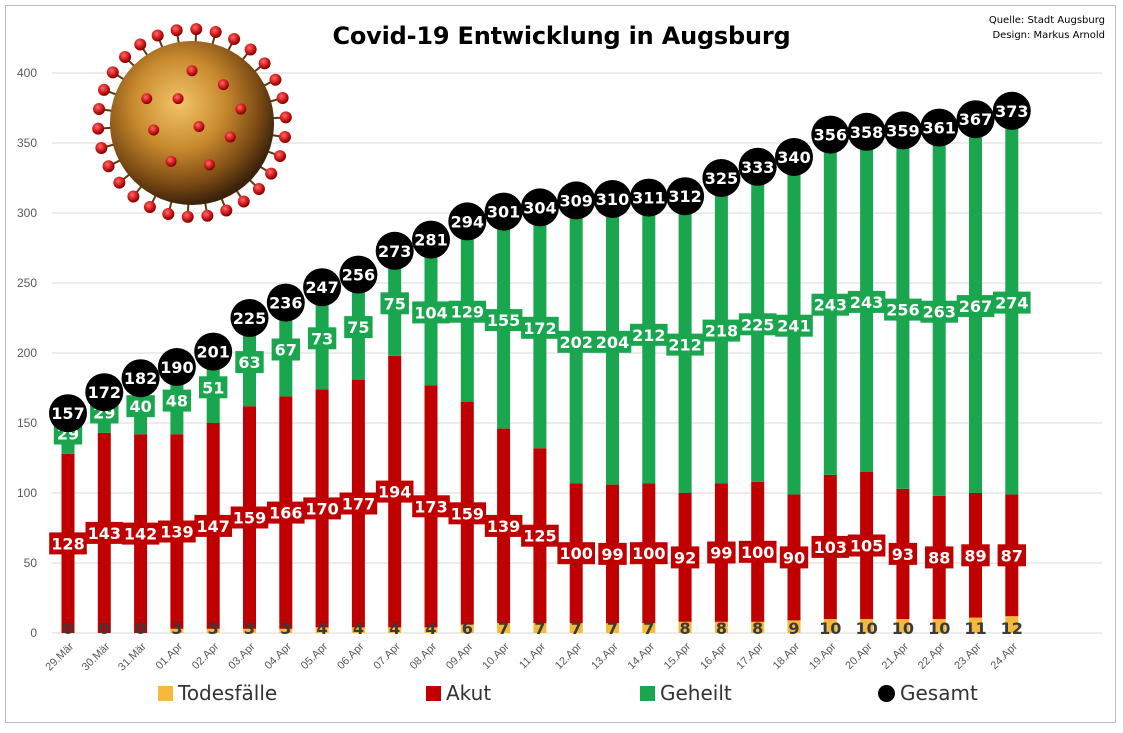  I want to click on label-akut: 105, so click(866, 546).